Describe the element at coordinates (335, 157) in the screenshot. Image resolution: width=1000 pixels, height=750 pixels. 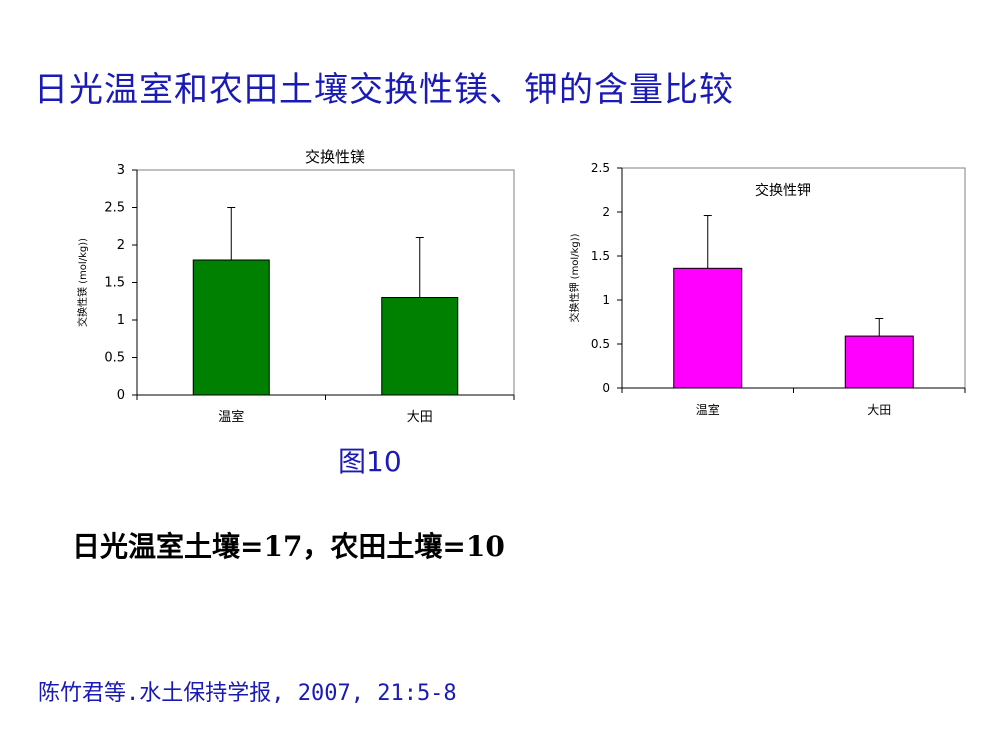
I see `chart-title: 交换性镁` at that location.